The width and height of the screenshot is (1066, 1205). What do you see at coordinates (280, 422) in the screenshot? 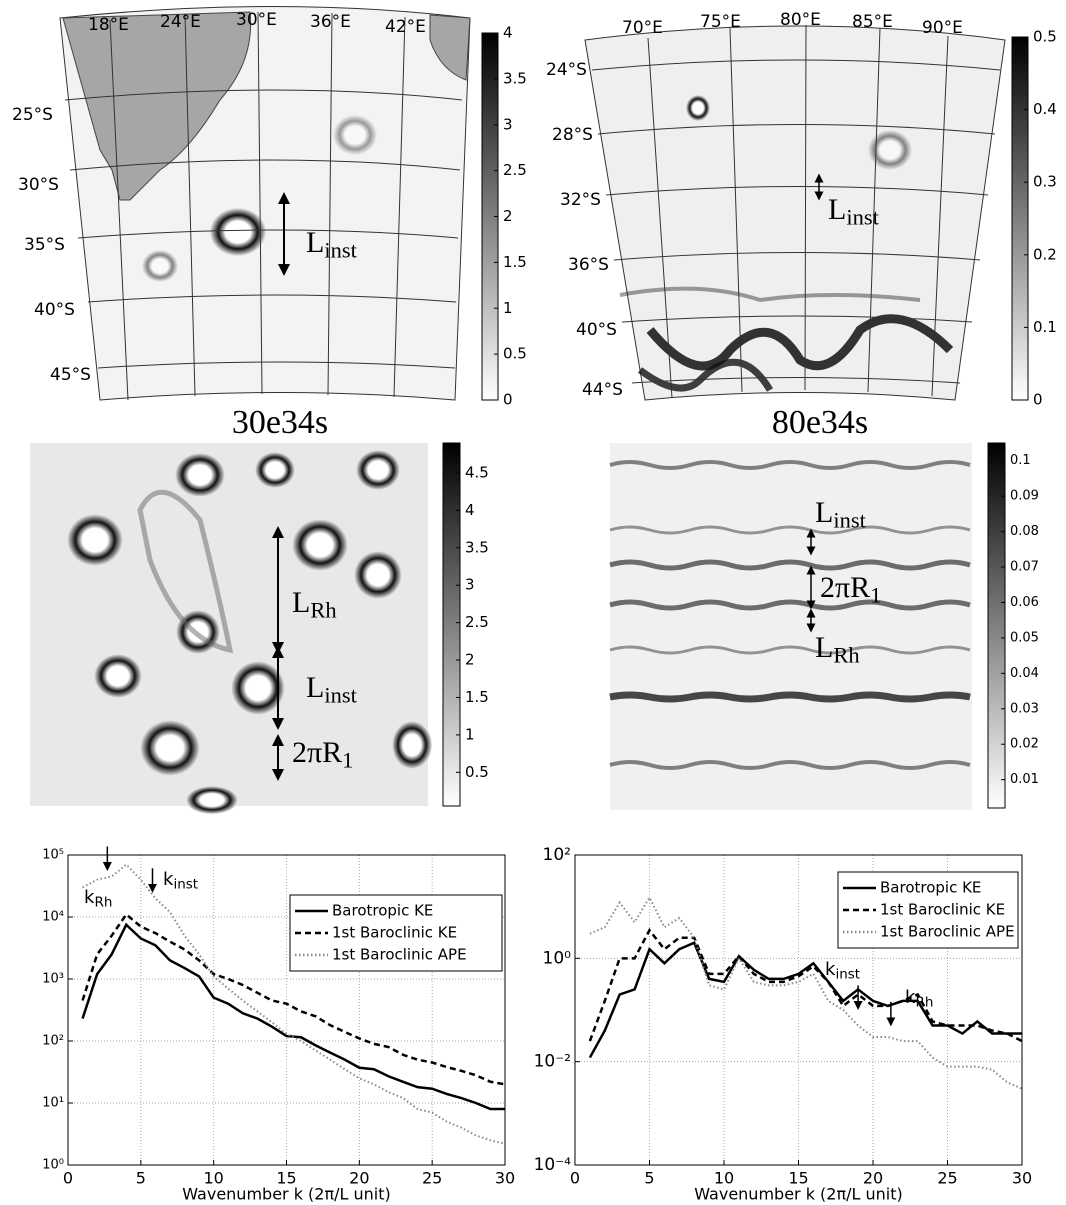
I see `map-caption: 30e34s` at bounding box center [280, 422].